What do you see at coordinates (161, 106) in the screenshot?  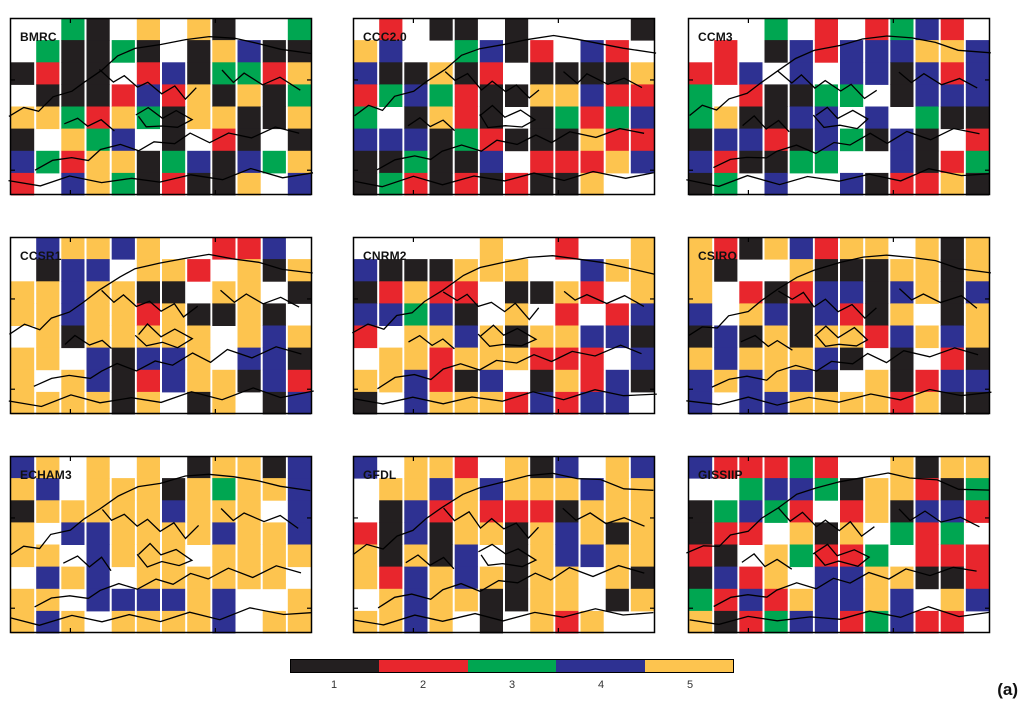 I see `map-frame` at bounding box center [161, 106].